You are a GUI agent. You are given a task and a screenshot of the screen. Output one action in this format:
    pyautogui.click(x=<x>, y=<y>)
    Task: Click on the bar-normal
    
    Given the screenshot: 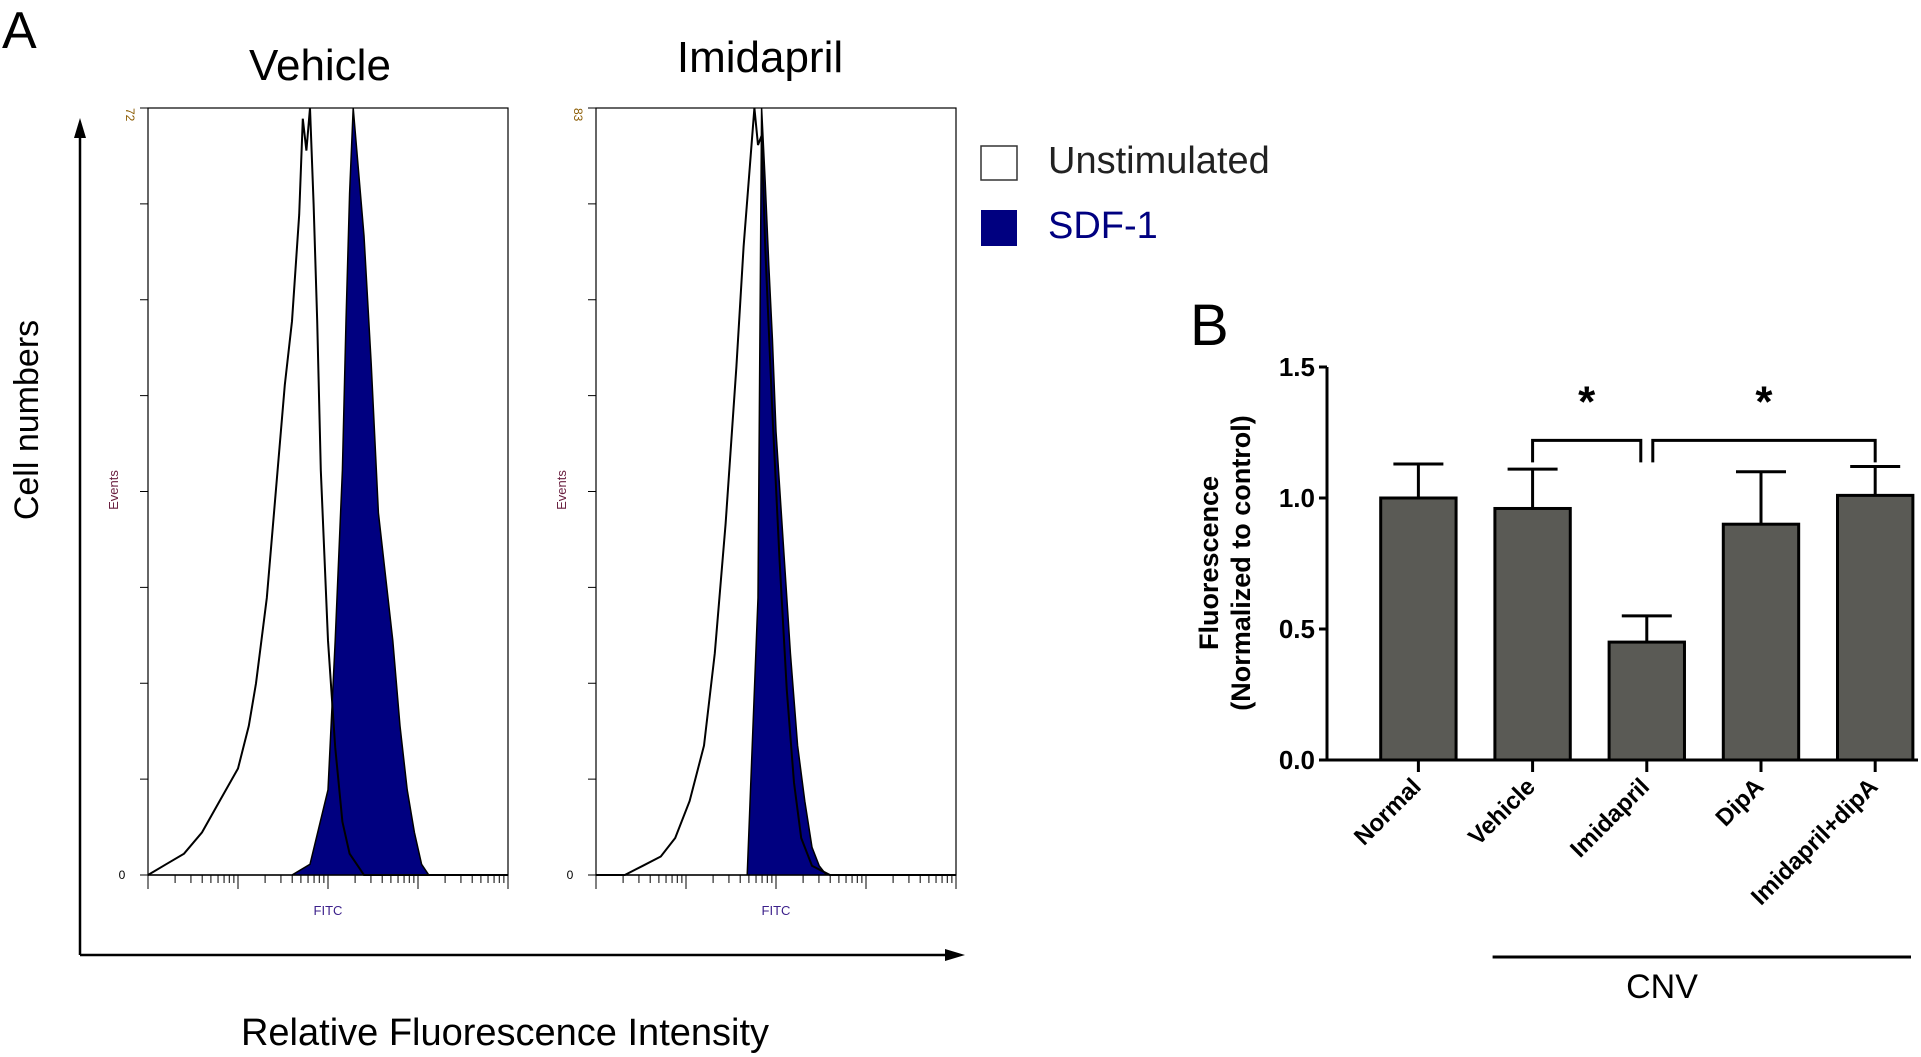 What is the action you would take?
    pyautogui.click(x=1418, y=629)
    